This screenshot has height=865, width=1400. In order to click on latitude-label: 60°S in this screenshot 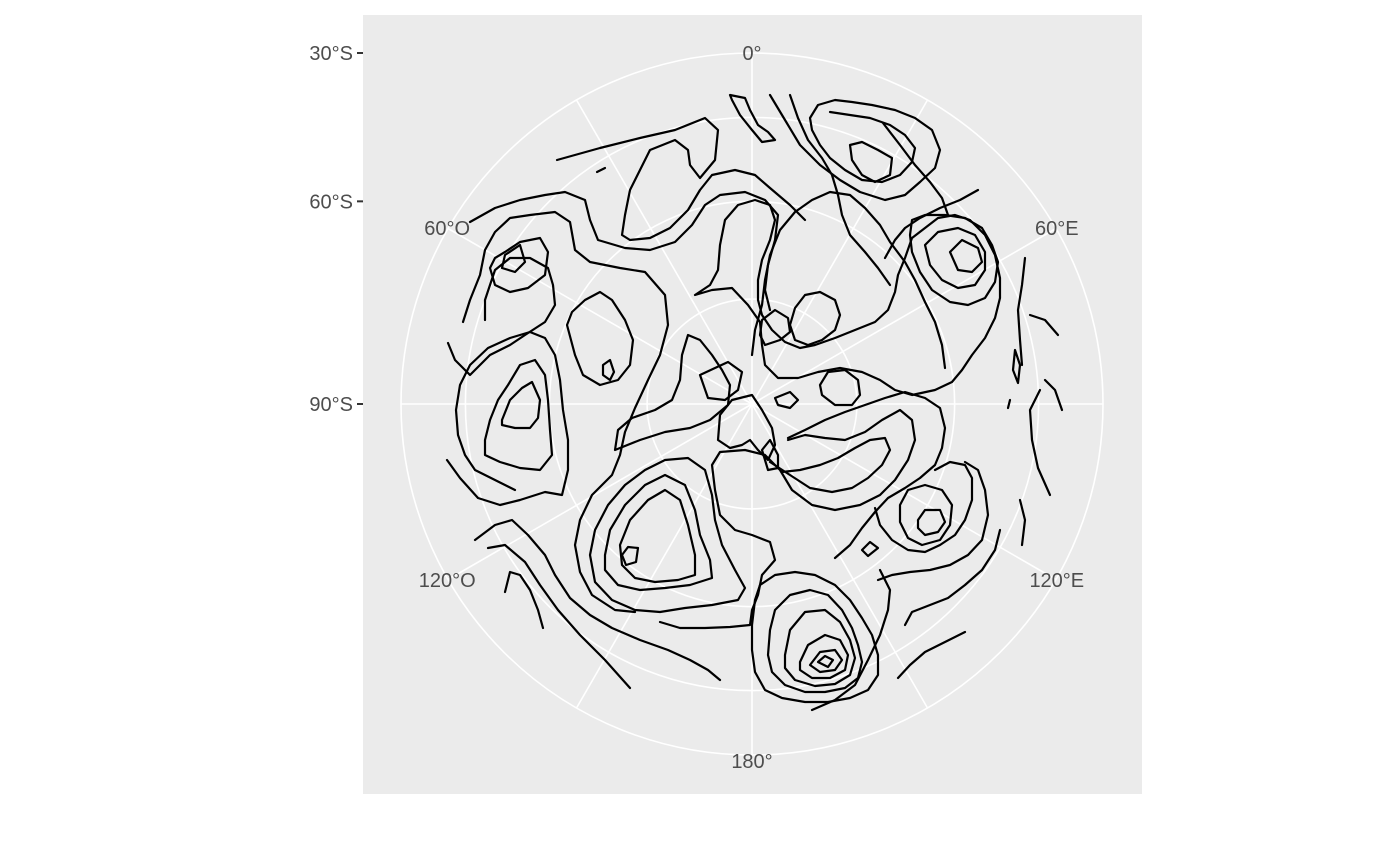, I will do `click(331, 202)`.